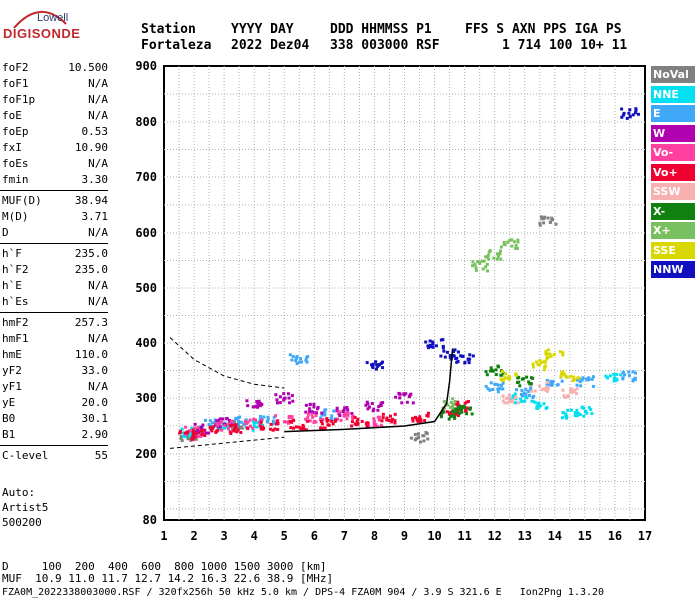 The width and height of the screenshot is (700, 600). I want to click on y-tick-label: 400, so click(146, 343).